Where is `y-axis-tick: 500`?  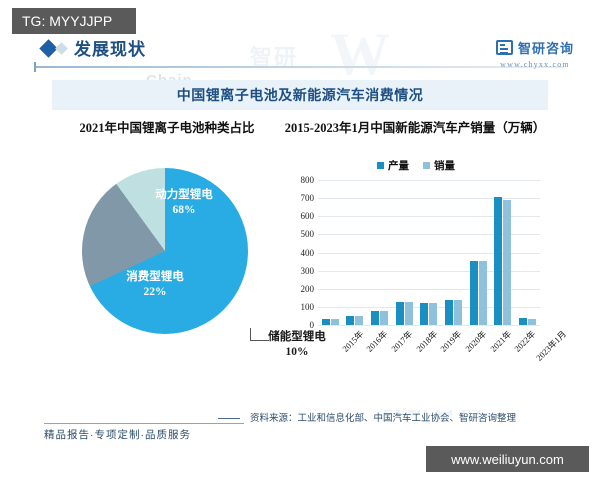
y-axis-tick: 500 is located at coordinates (307, 234).